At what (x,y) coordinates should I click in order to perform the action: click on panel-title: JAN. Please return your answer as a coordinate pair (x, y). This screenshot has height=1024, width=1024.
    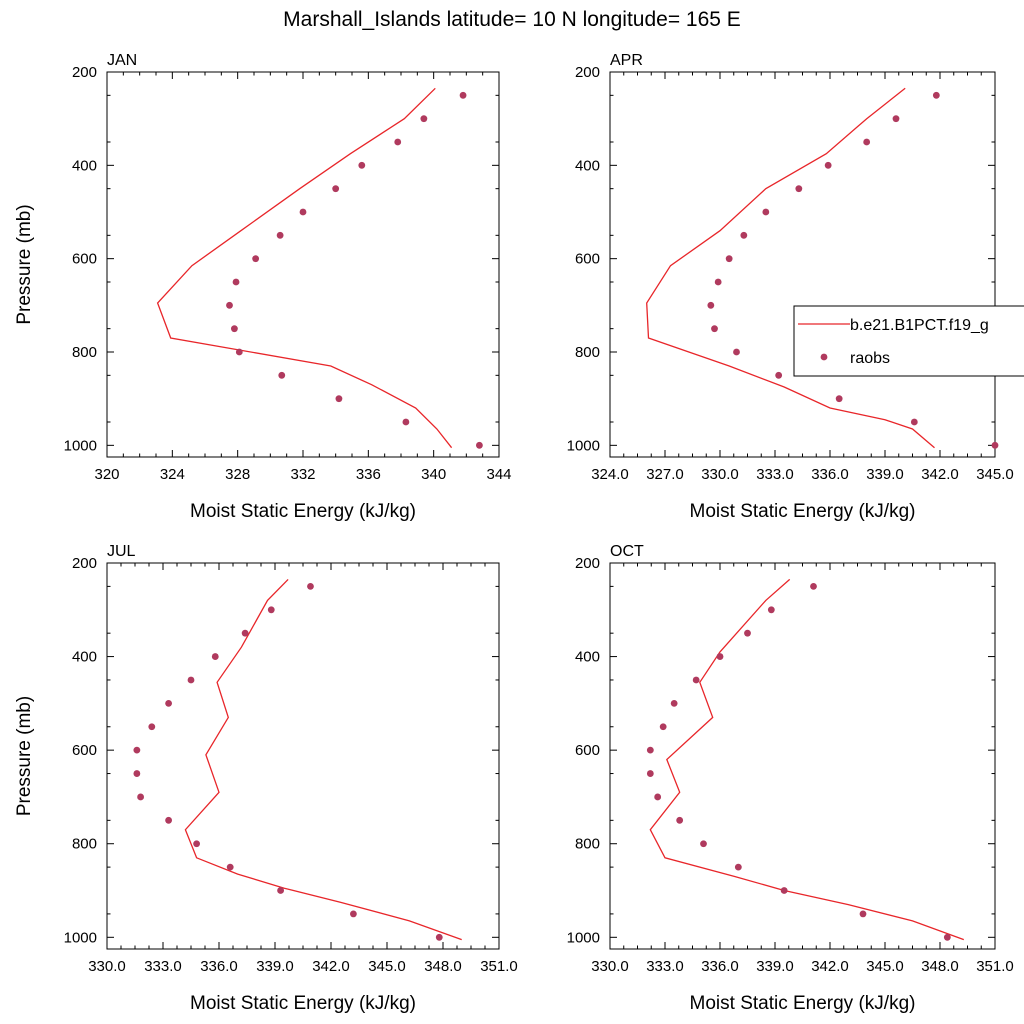
    Looking at the image, I should click on (122, 60).